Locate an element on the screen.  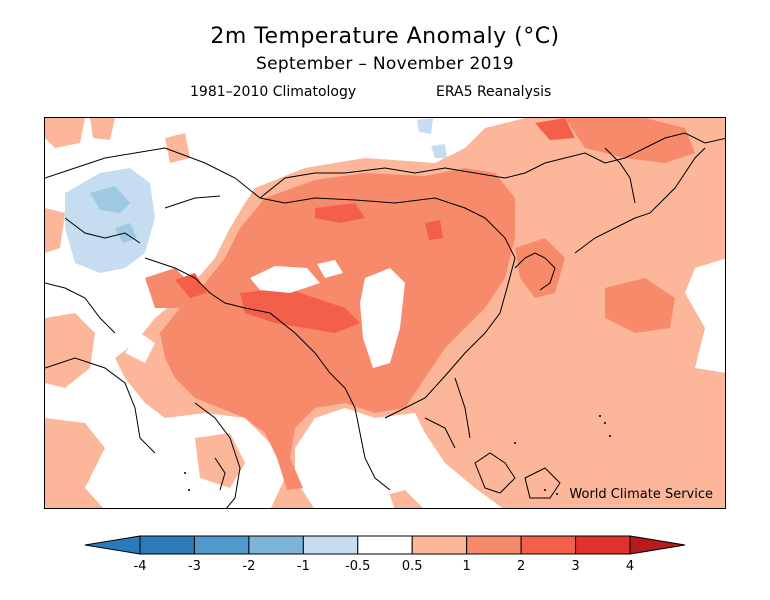
colorbar-tick-label: -1 is located at coordinates (303, 566).